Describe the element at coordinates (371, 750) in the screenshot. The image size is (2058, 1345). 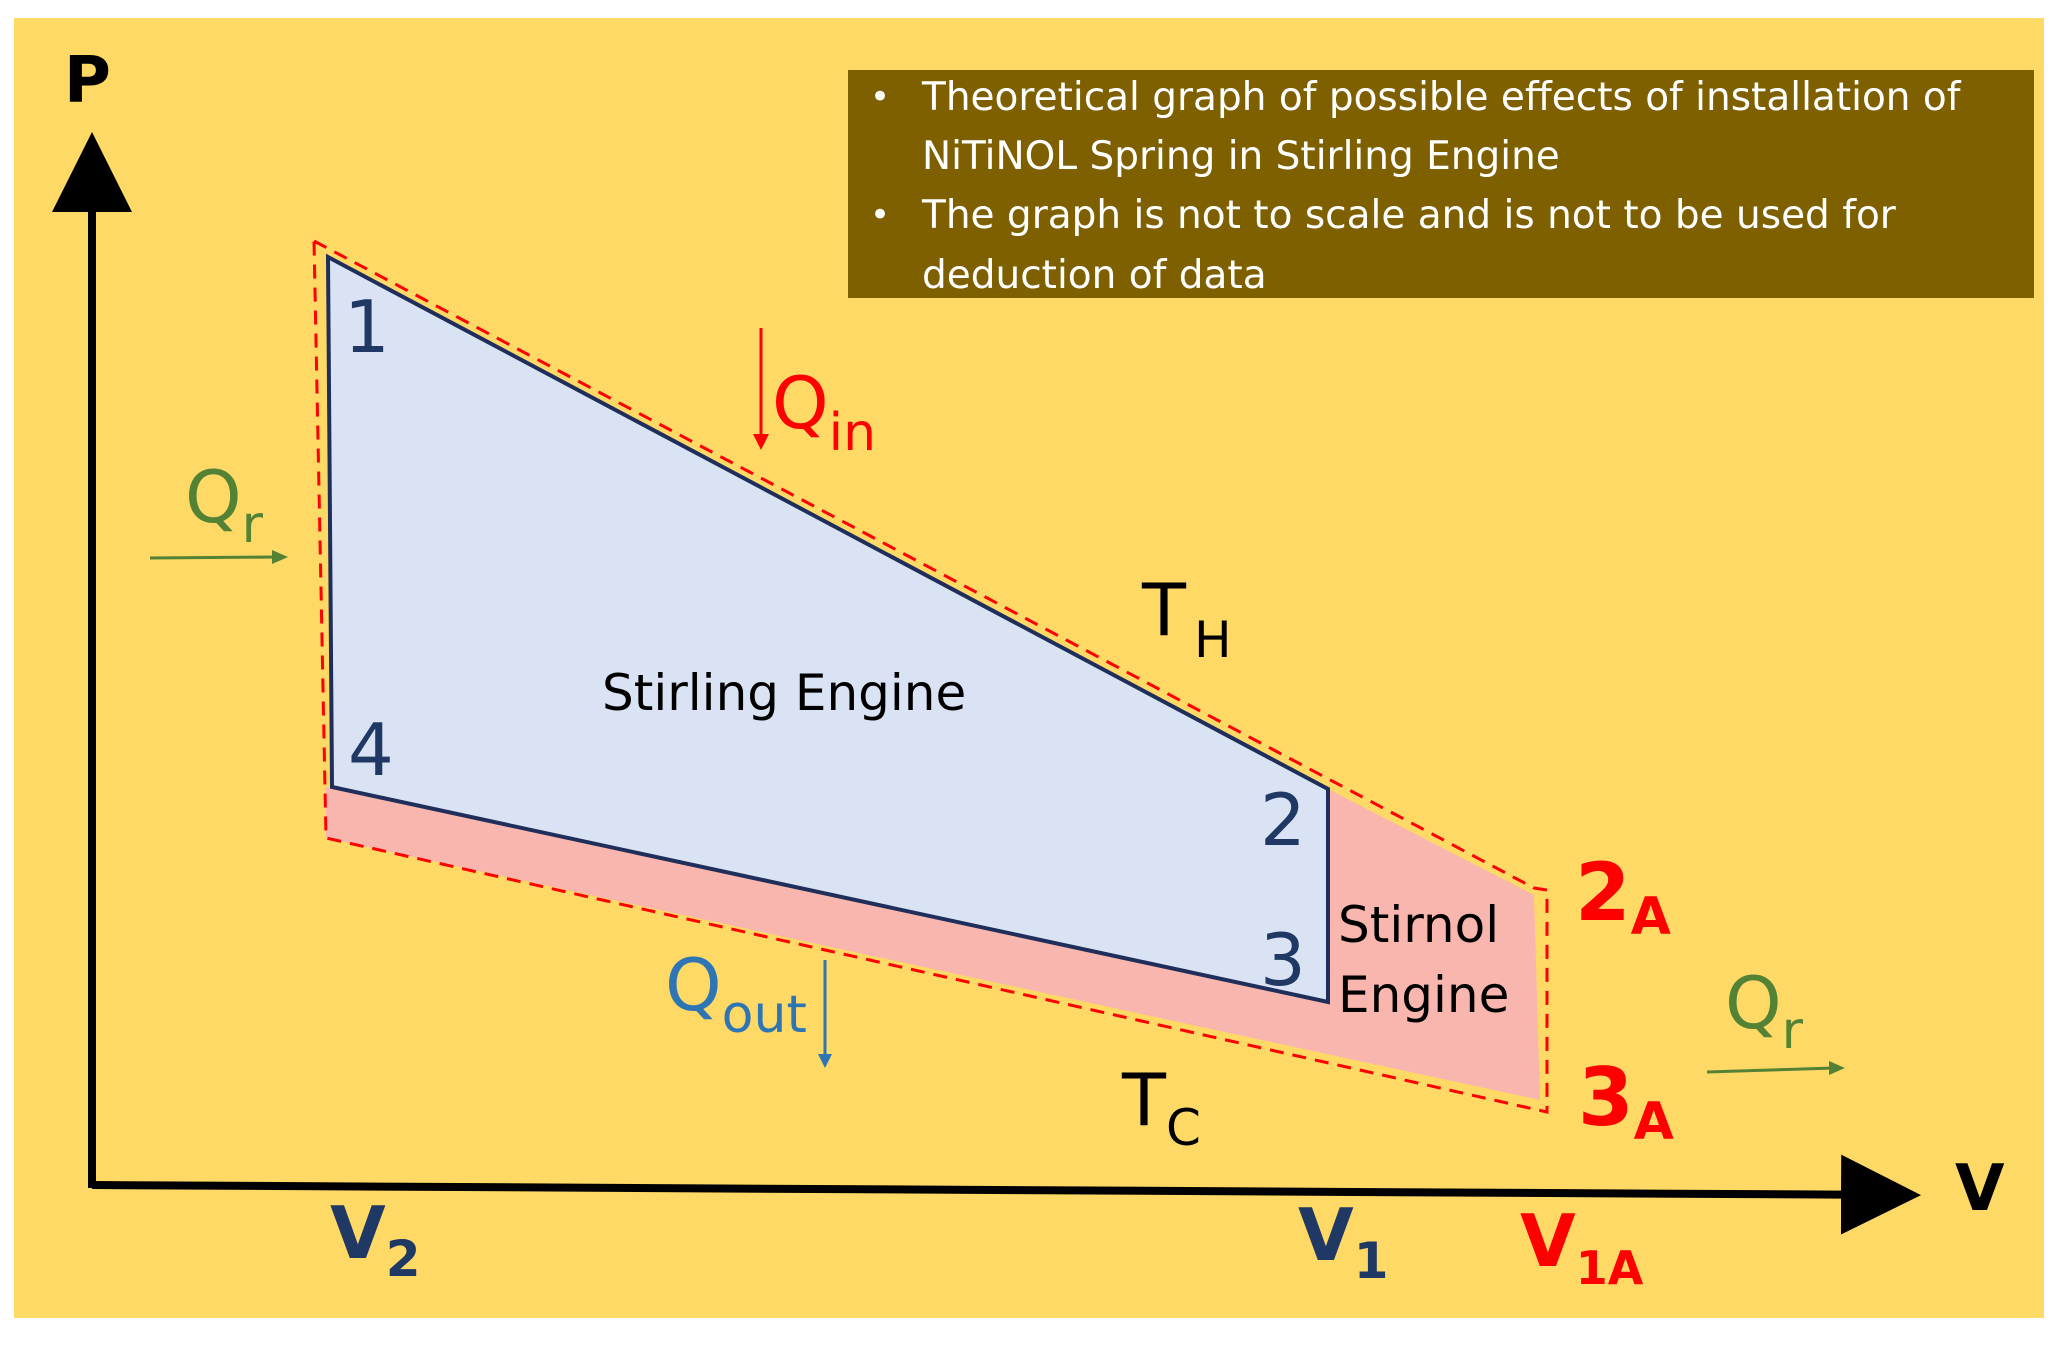
I see `point-4-label: 4` at that location.